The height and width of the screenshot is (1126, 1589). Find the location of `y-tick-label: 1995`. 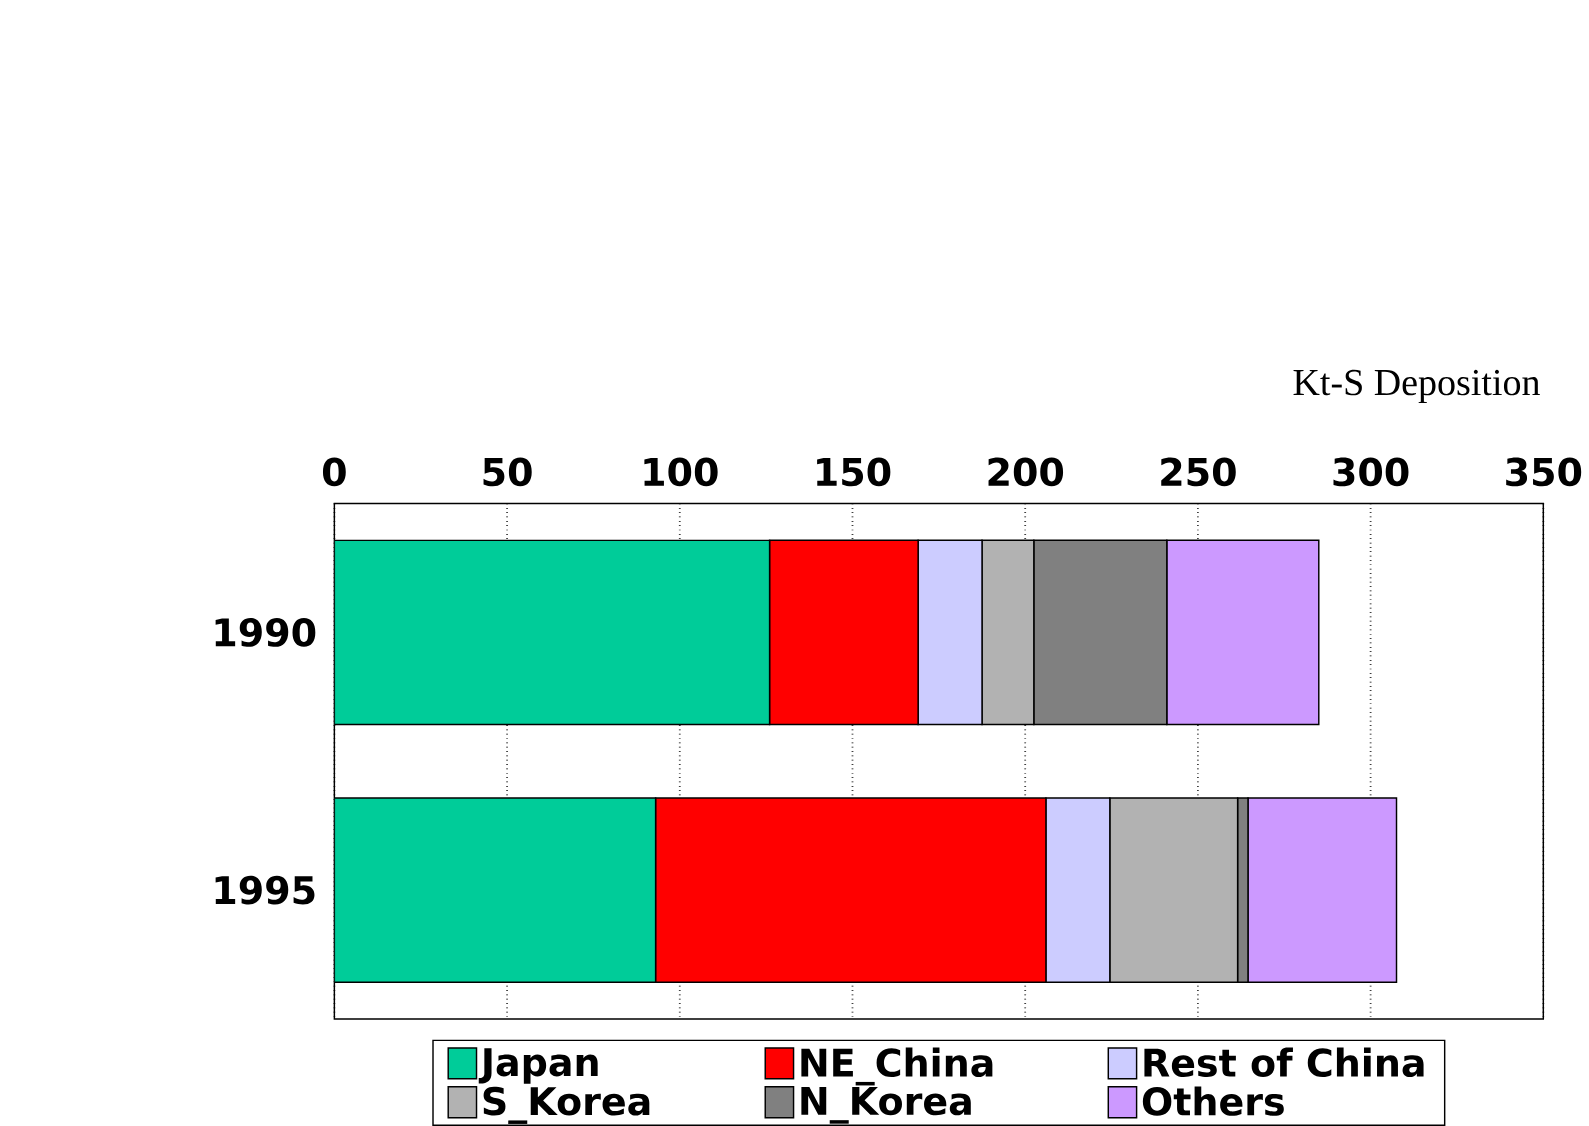

y-tick-label: 1995 is located at coordinates (265, 890).